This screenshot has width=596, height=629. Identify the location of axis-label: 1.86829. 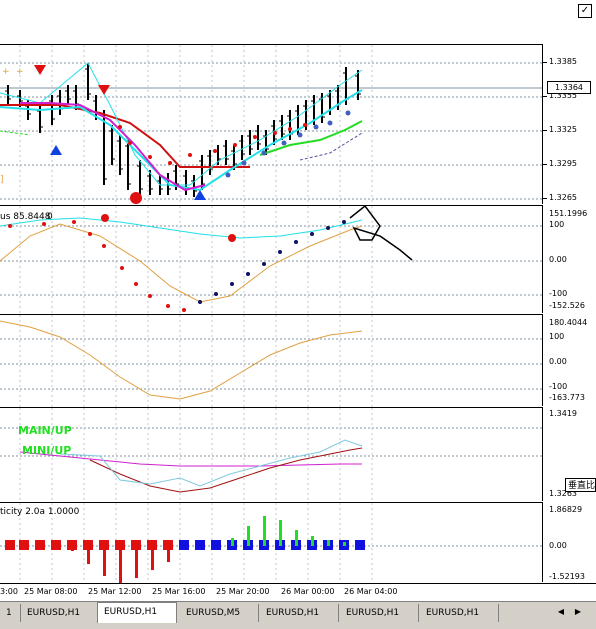
(566, 509).